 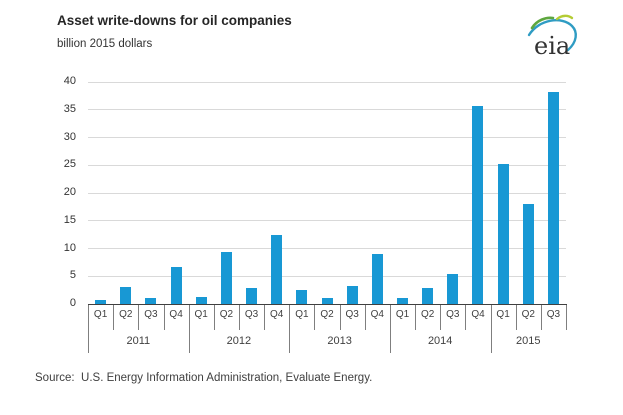 I want to click on x-axis-line, so click(x=327, y=304).